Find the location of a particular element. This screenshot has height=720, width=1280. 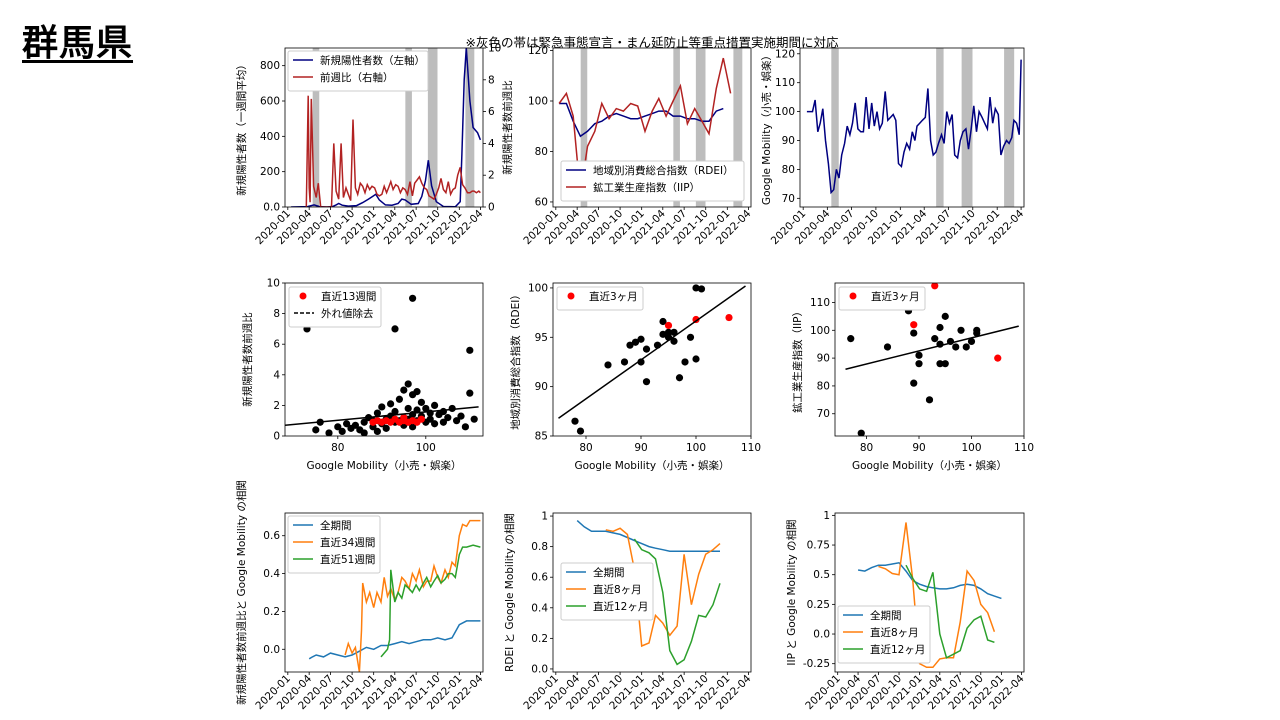

y-tick-label: 600 is located at coordinates (270, 102).